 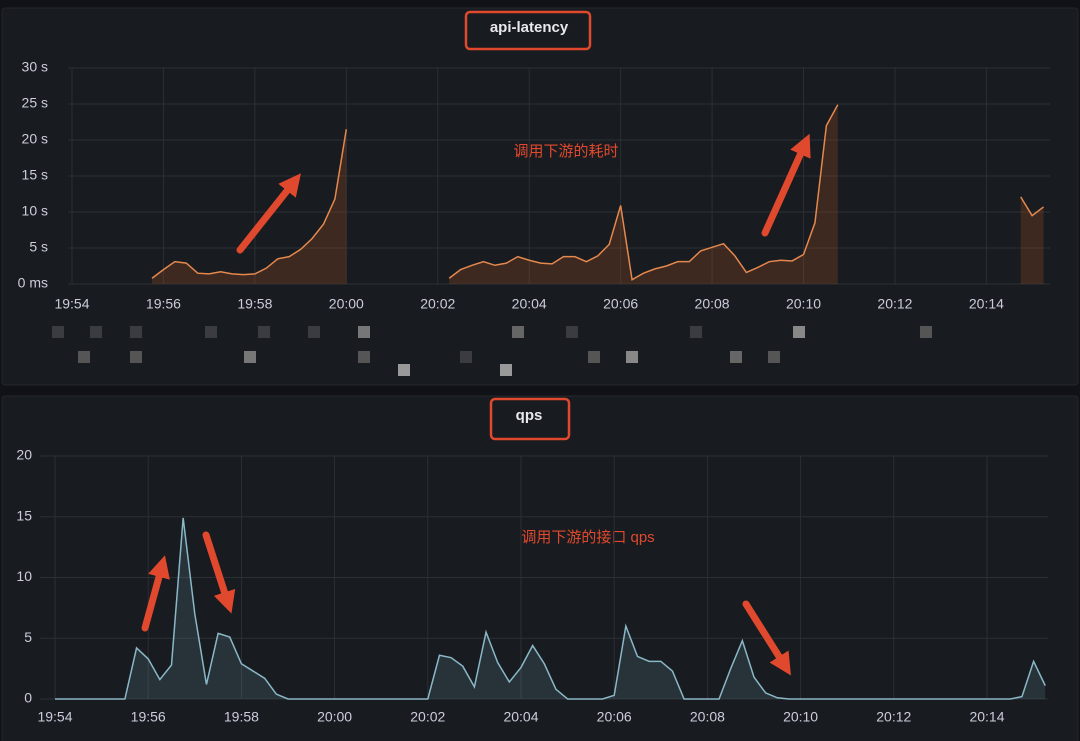 What do you see at coordinates (24, 515) in the screenshot?
I see `y-tick-label: 15` at bounding box center [24, 515].